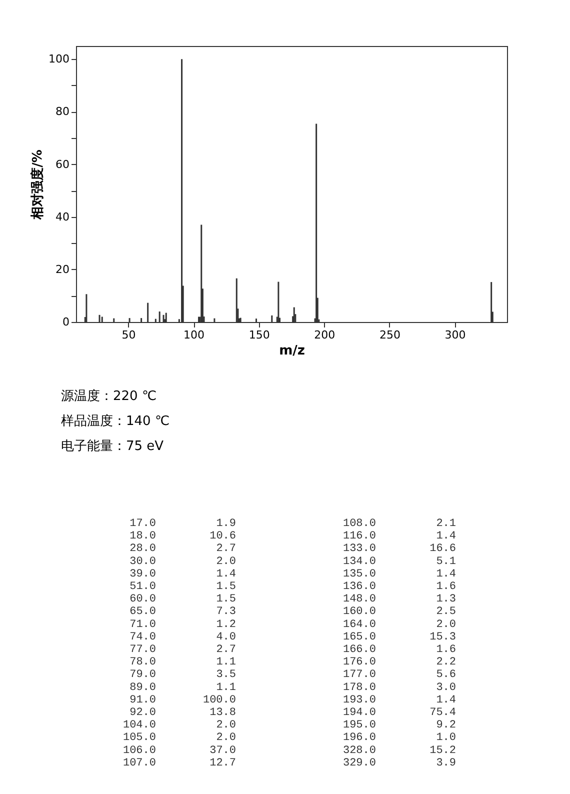  What do you see at coordinates (143, 662) in the screenshot?
I see `text: 78.0` at bounding box center [143, 662].